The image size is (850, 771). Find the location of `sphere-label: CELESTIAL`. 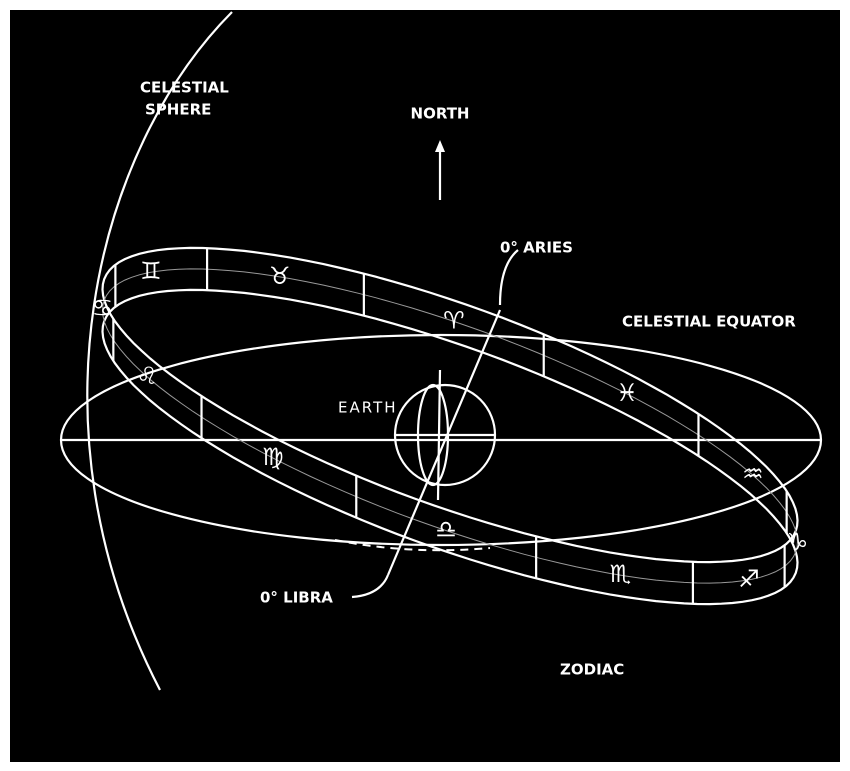

sphere-label: CELESTIAL is located at coordinates (184, 88).